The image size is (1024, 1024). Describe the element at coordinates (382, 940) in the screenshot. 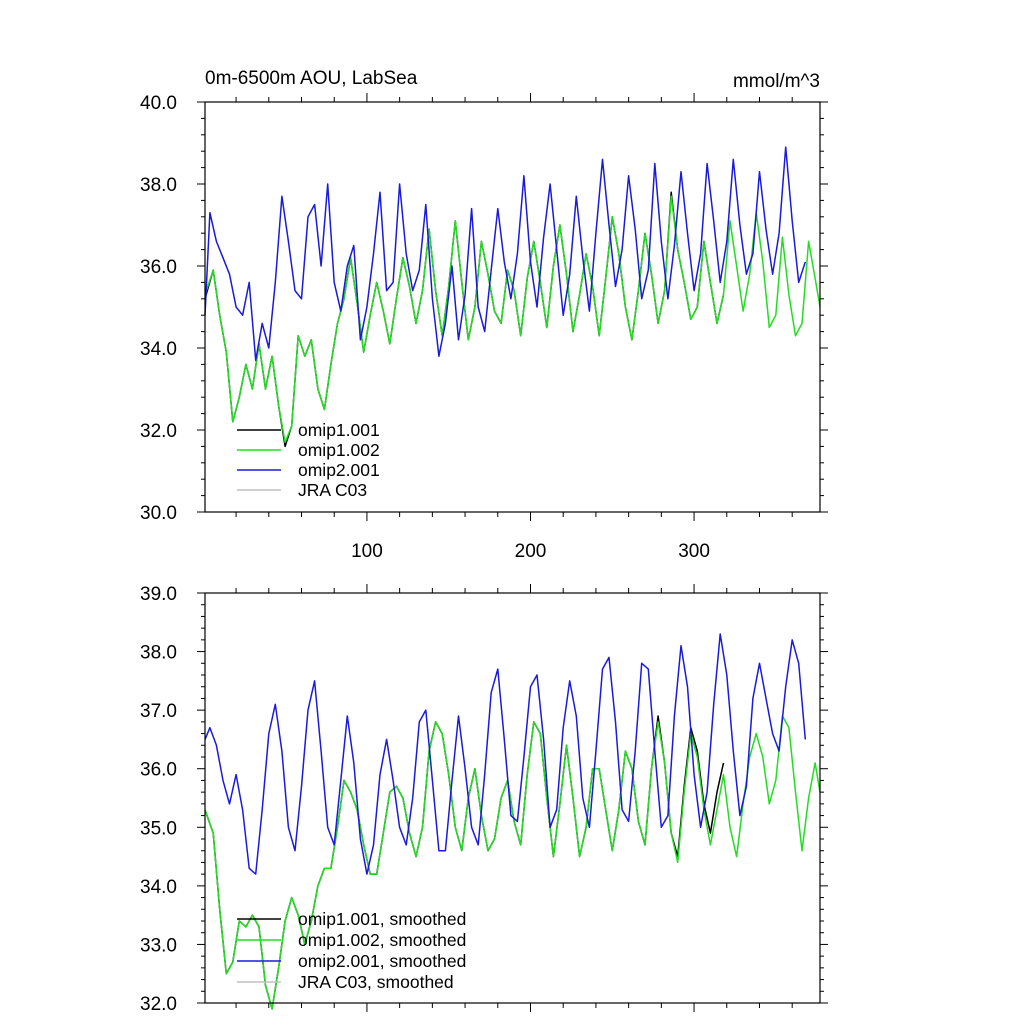

I see `legend-label: omip1.002, smoothed` at that location.